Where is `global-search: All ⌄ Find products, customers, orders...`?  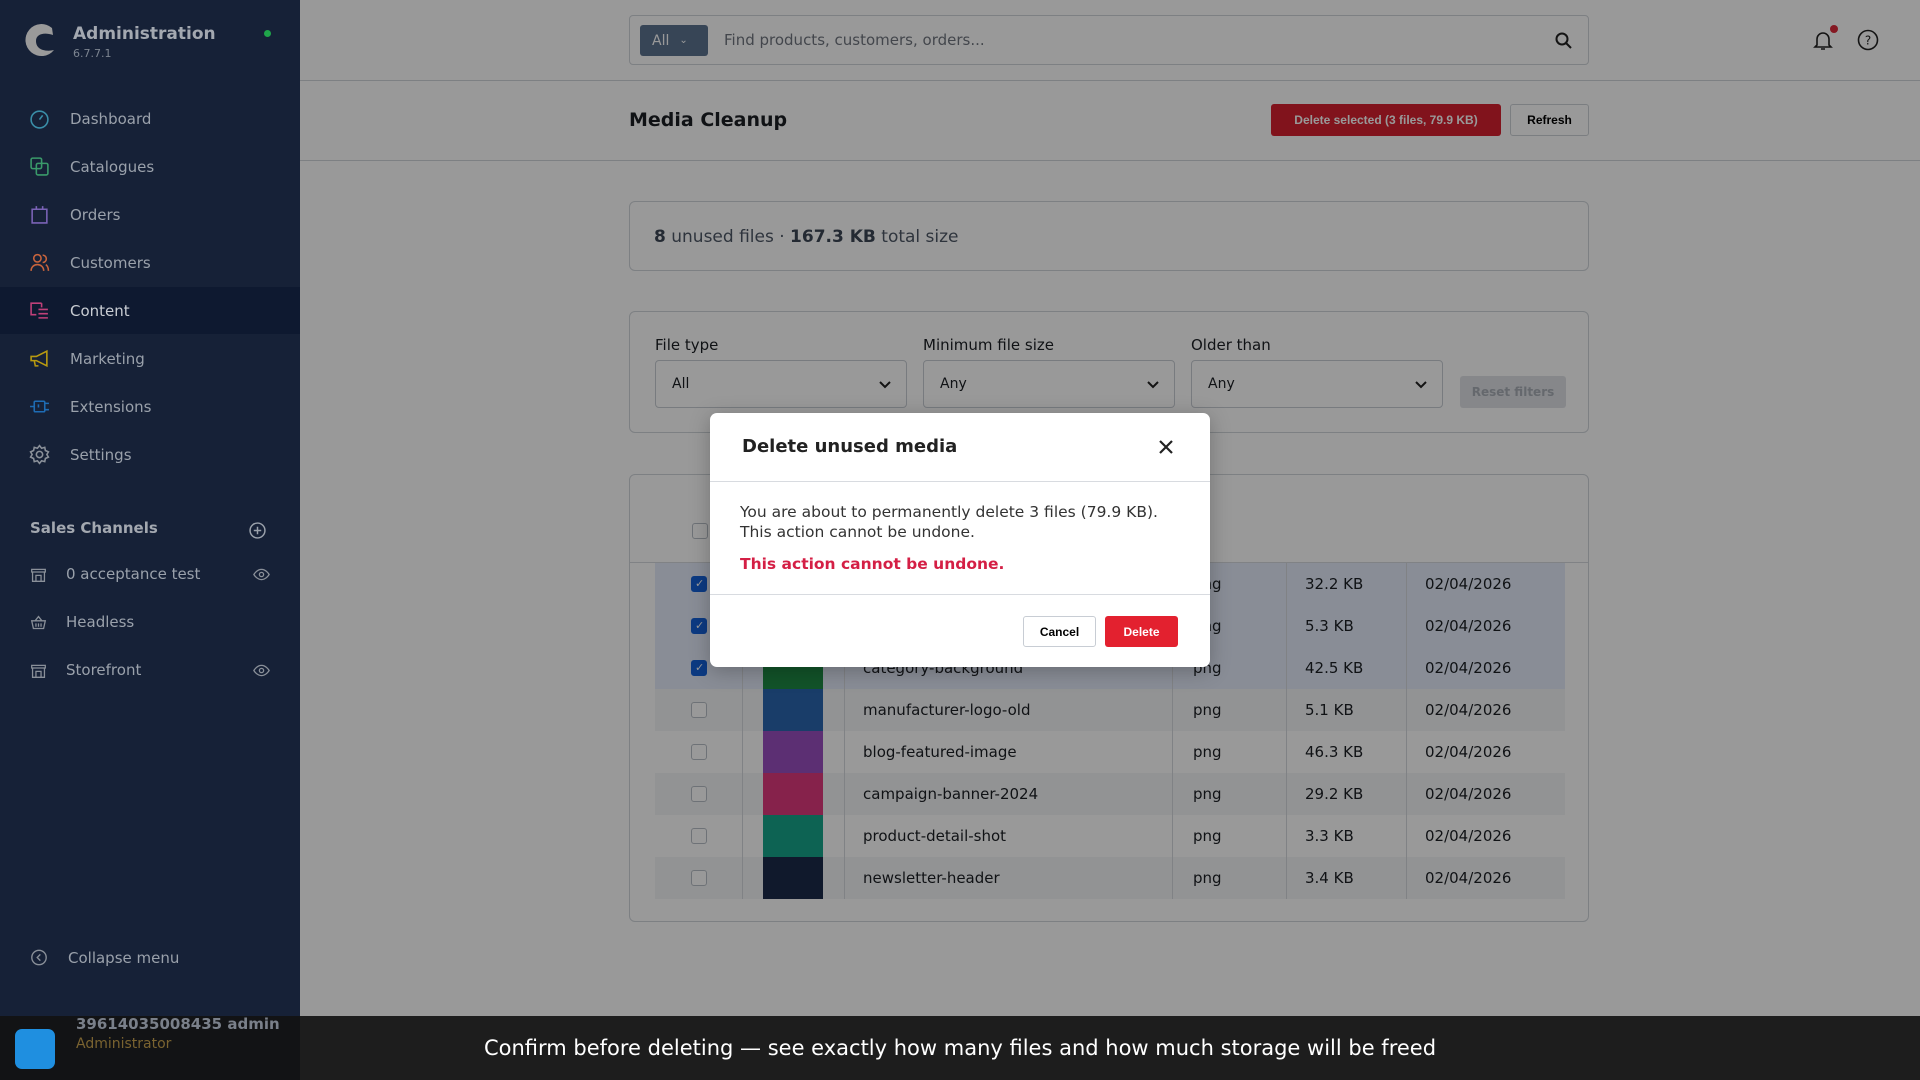
global-search: All ⌄ Find products, customers, orders... is located at coordinates (1109, 40).